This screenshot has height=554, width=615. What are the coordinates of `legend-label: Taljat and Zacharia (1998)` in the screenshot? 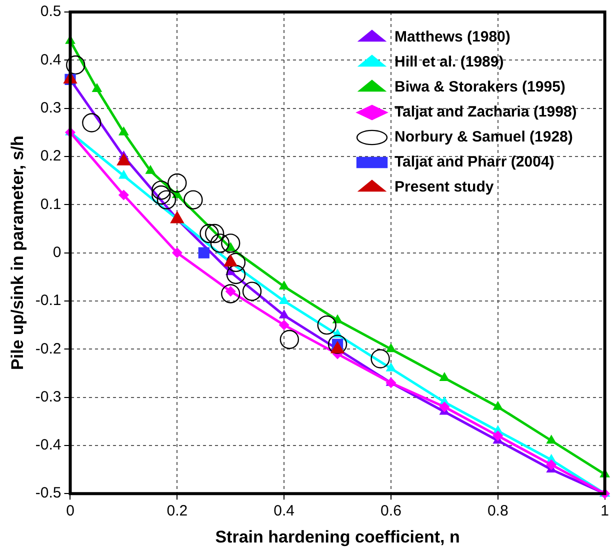 It's located at (485, 112).